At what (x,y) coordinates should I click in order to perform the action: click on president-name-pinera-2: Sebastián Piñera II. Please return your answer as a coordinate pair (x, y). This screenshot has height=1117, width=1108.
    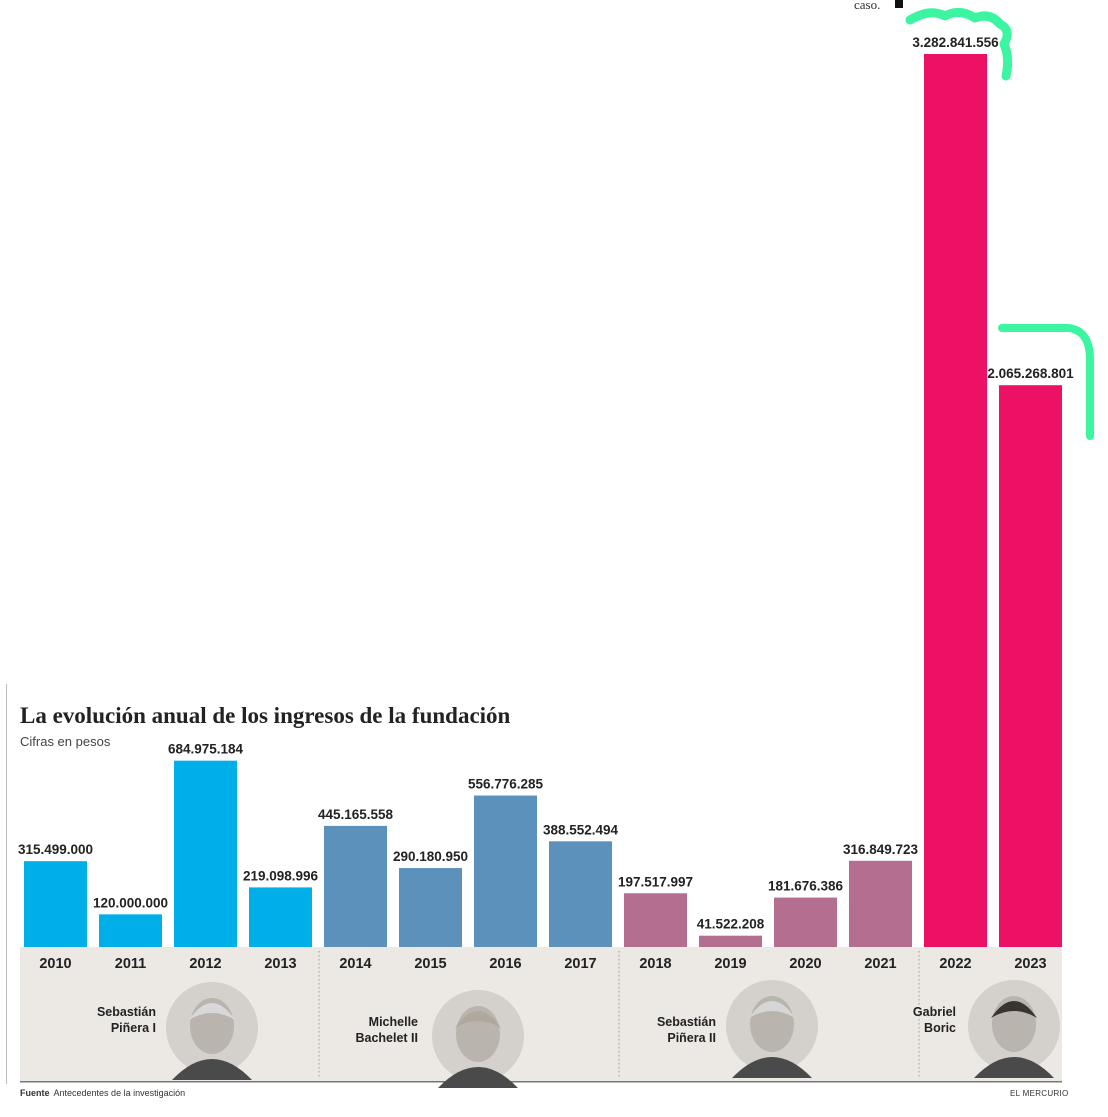
    Looking at the image, I should click on (686, 1030).